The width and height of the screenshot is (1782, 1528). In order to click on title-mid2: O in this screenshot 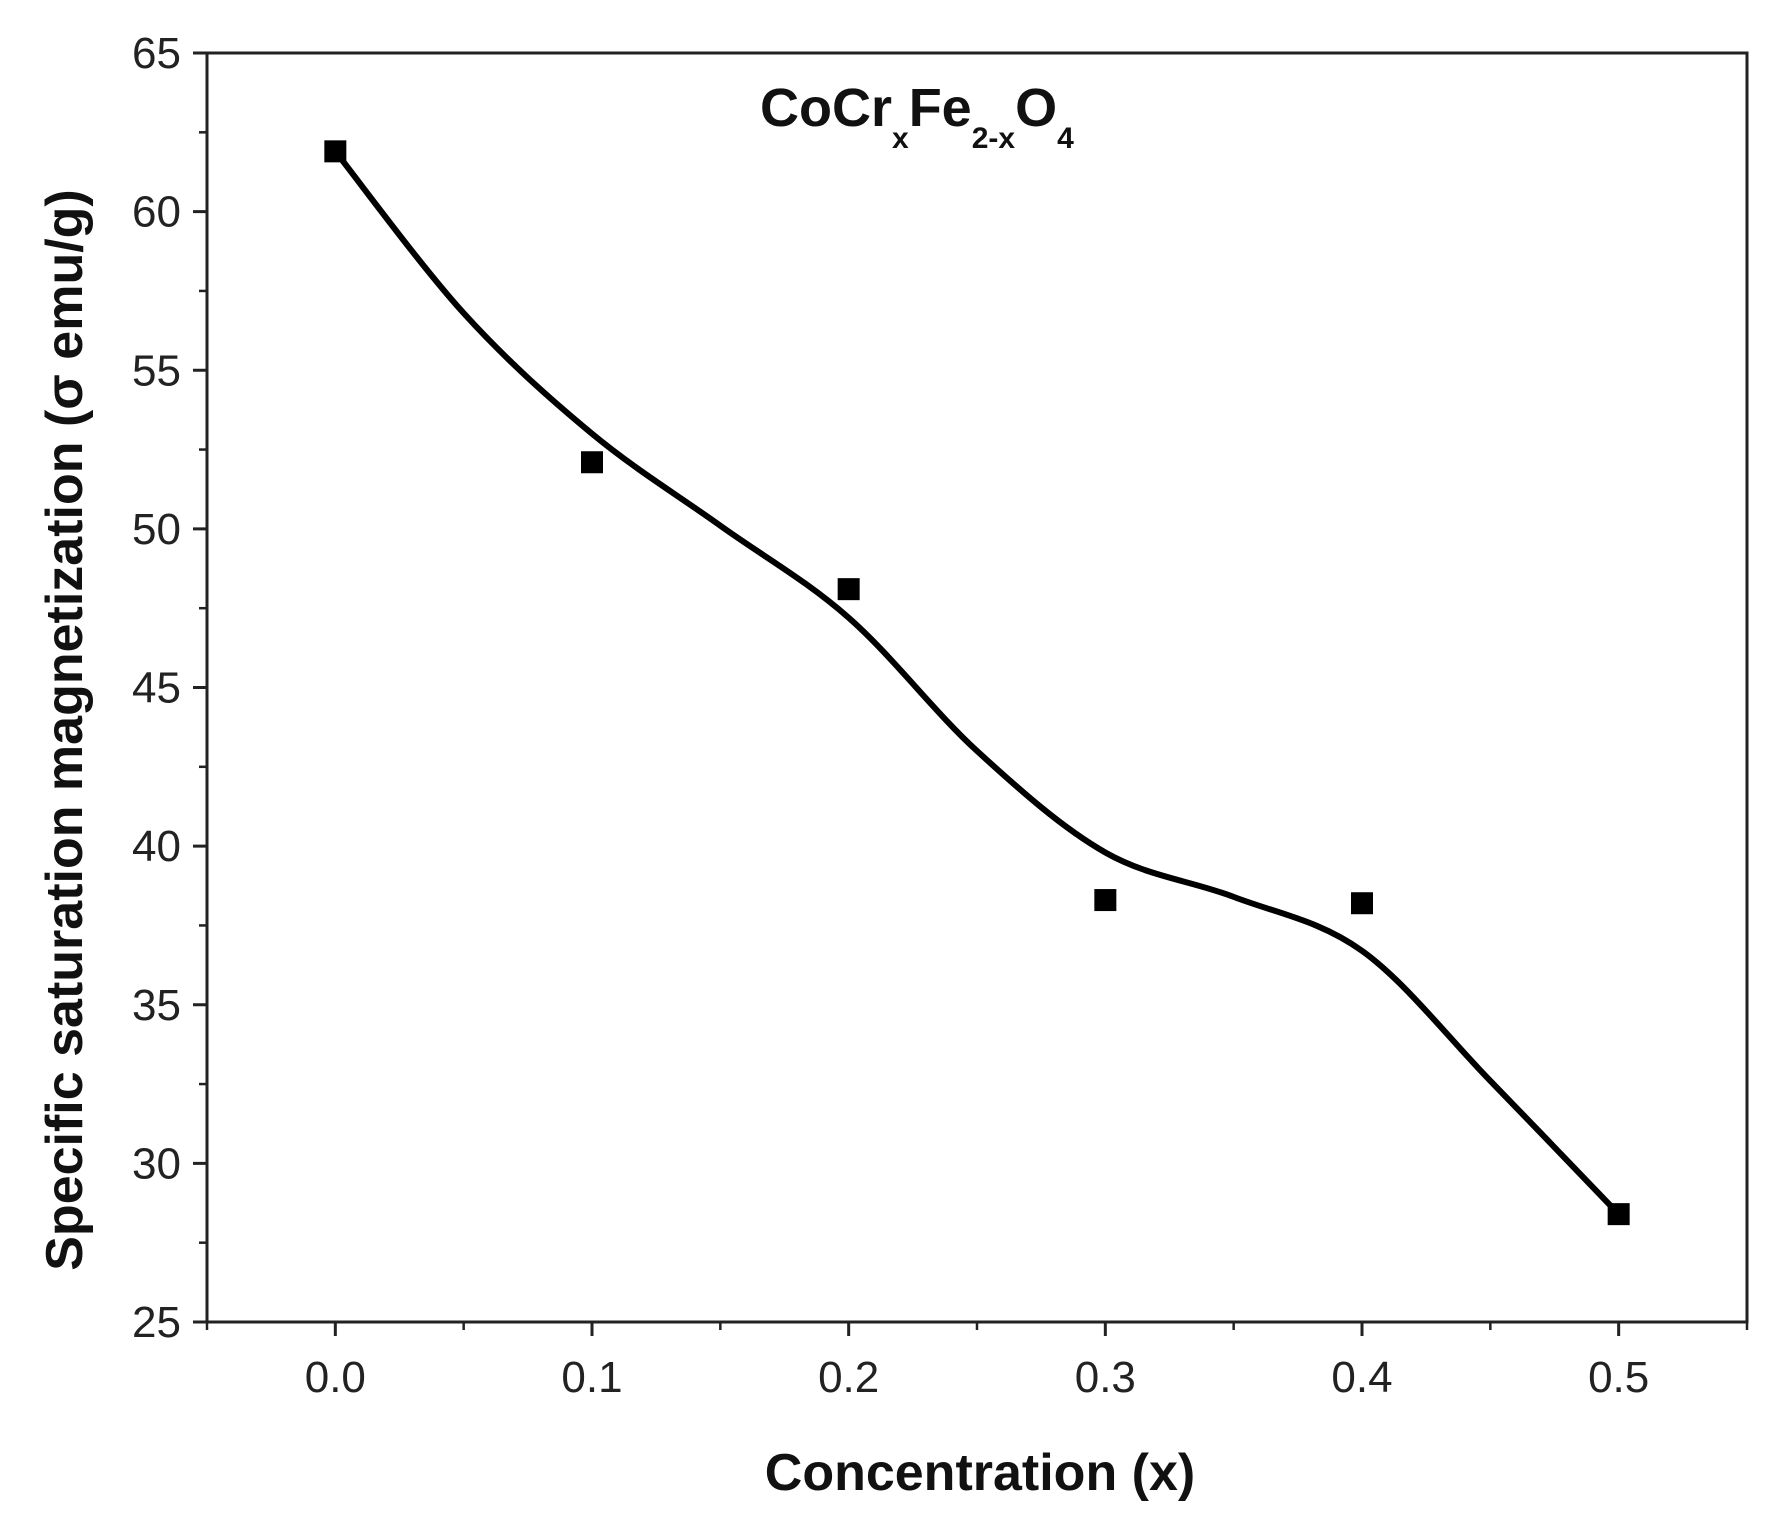, I will do `click(1036, 108)`.